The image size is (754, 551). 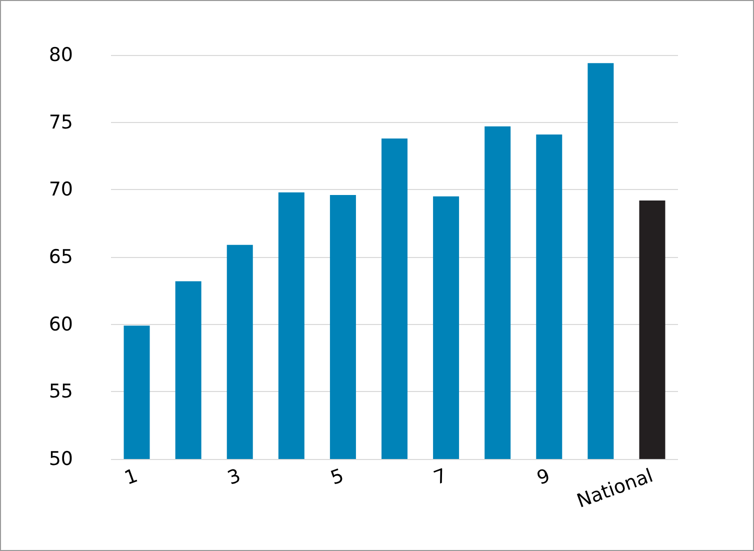 I want to click on y-tick-label: 60, so click(x=60, y=324).